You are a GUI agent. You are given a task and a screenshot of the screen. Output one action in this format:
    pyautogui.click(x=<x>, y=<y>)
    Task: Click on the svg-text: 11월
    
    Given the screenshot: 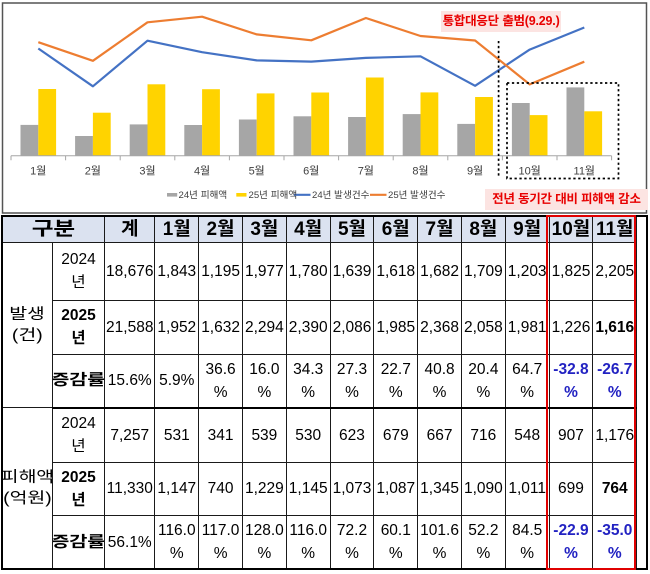 What is the action you would take?
    pyautogui.click(x=585, y=171)
    